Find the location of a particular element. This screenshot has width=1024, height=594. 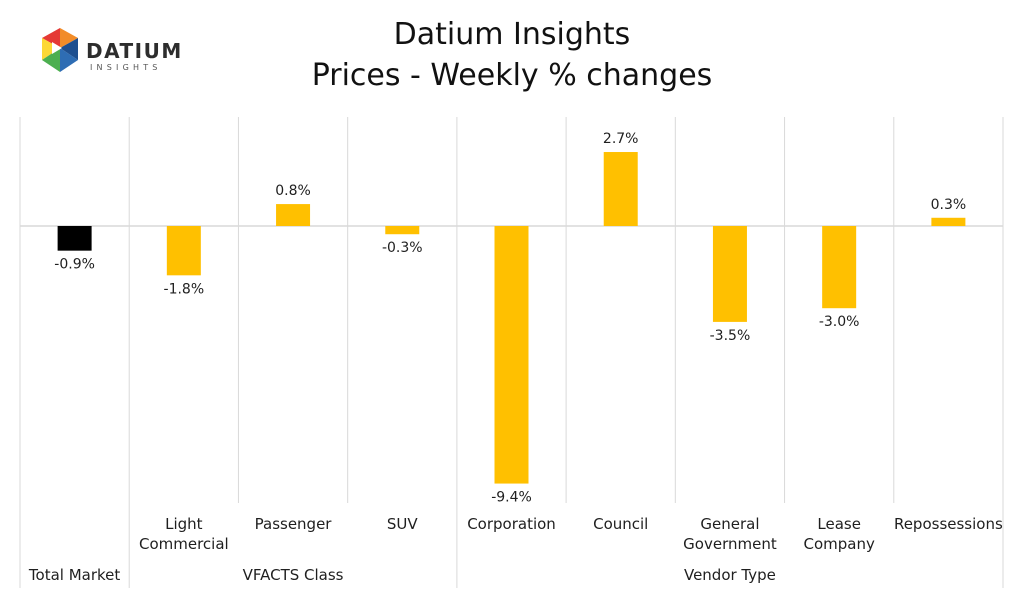

data-label: -3.0% is located at coordinates (839, 322).